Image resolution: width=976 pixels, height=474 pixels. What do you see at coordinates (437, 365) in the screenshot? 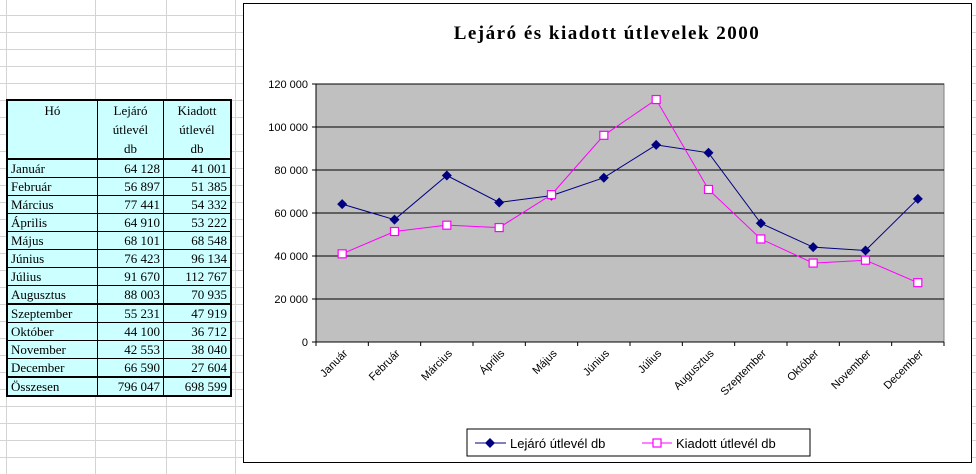
I see `x-tick-label: Március` at bounding box center [437, 365].